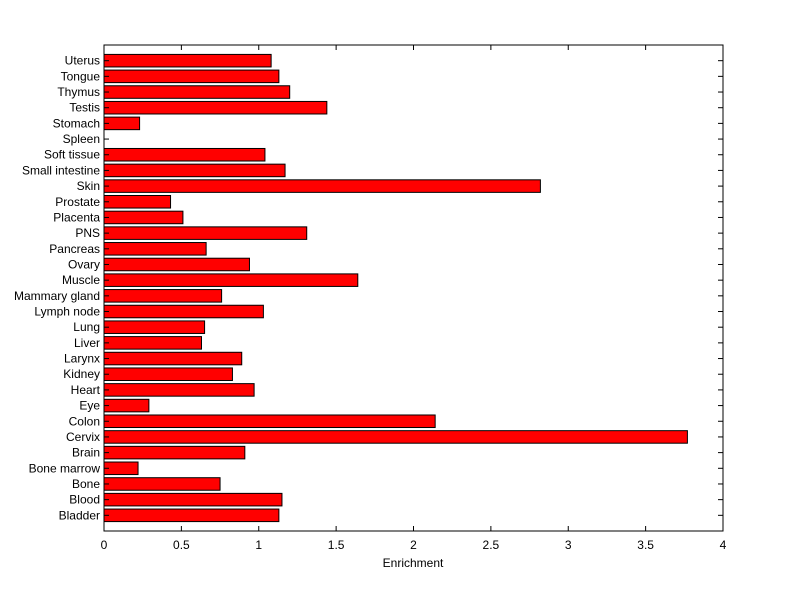 This screenshot has width=800, height=599. Describe the element at coordinates (65, 468) in the screenshot. I see `y-tick-label: Bone marrow` at that location.